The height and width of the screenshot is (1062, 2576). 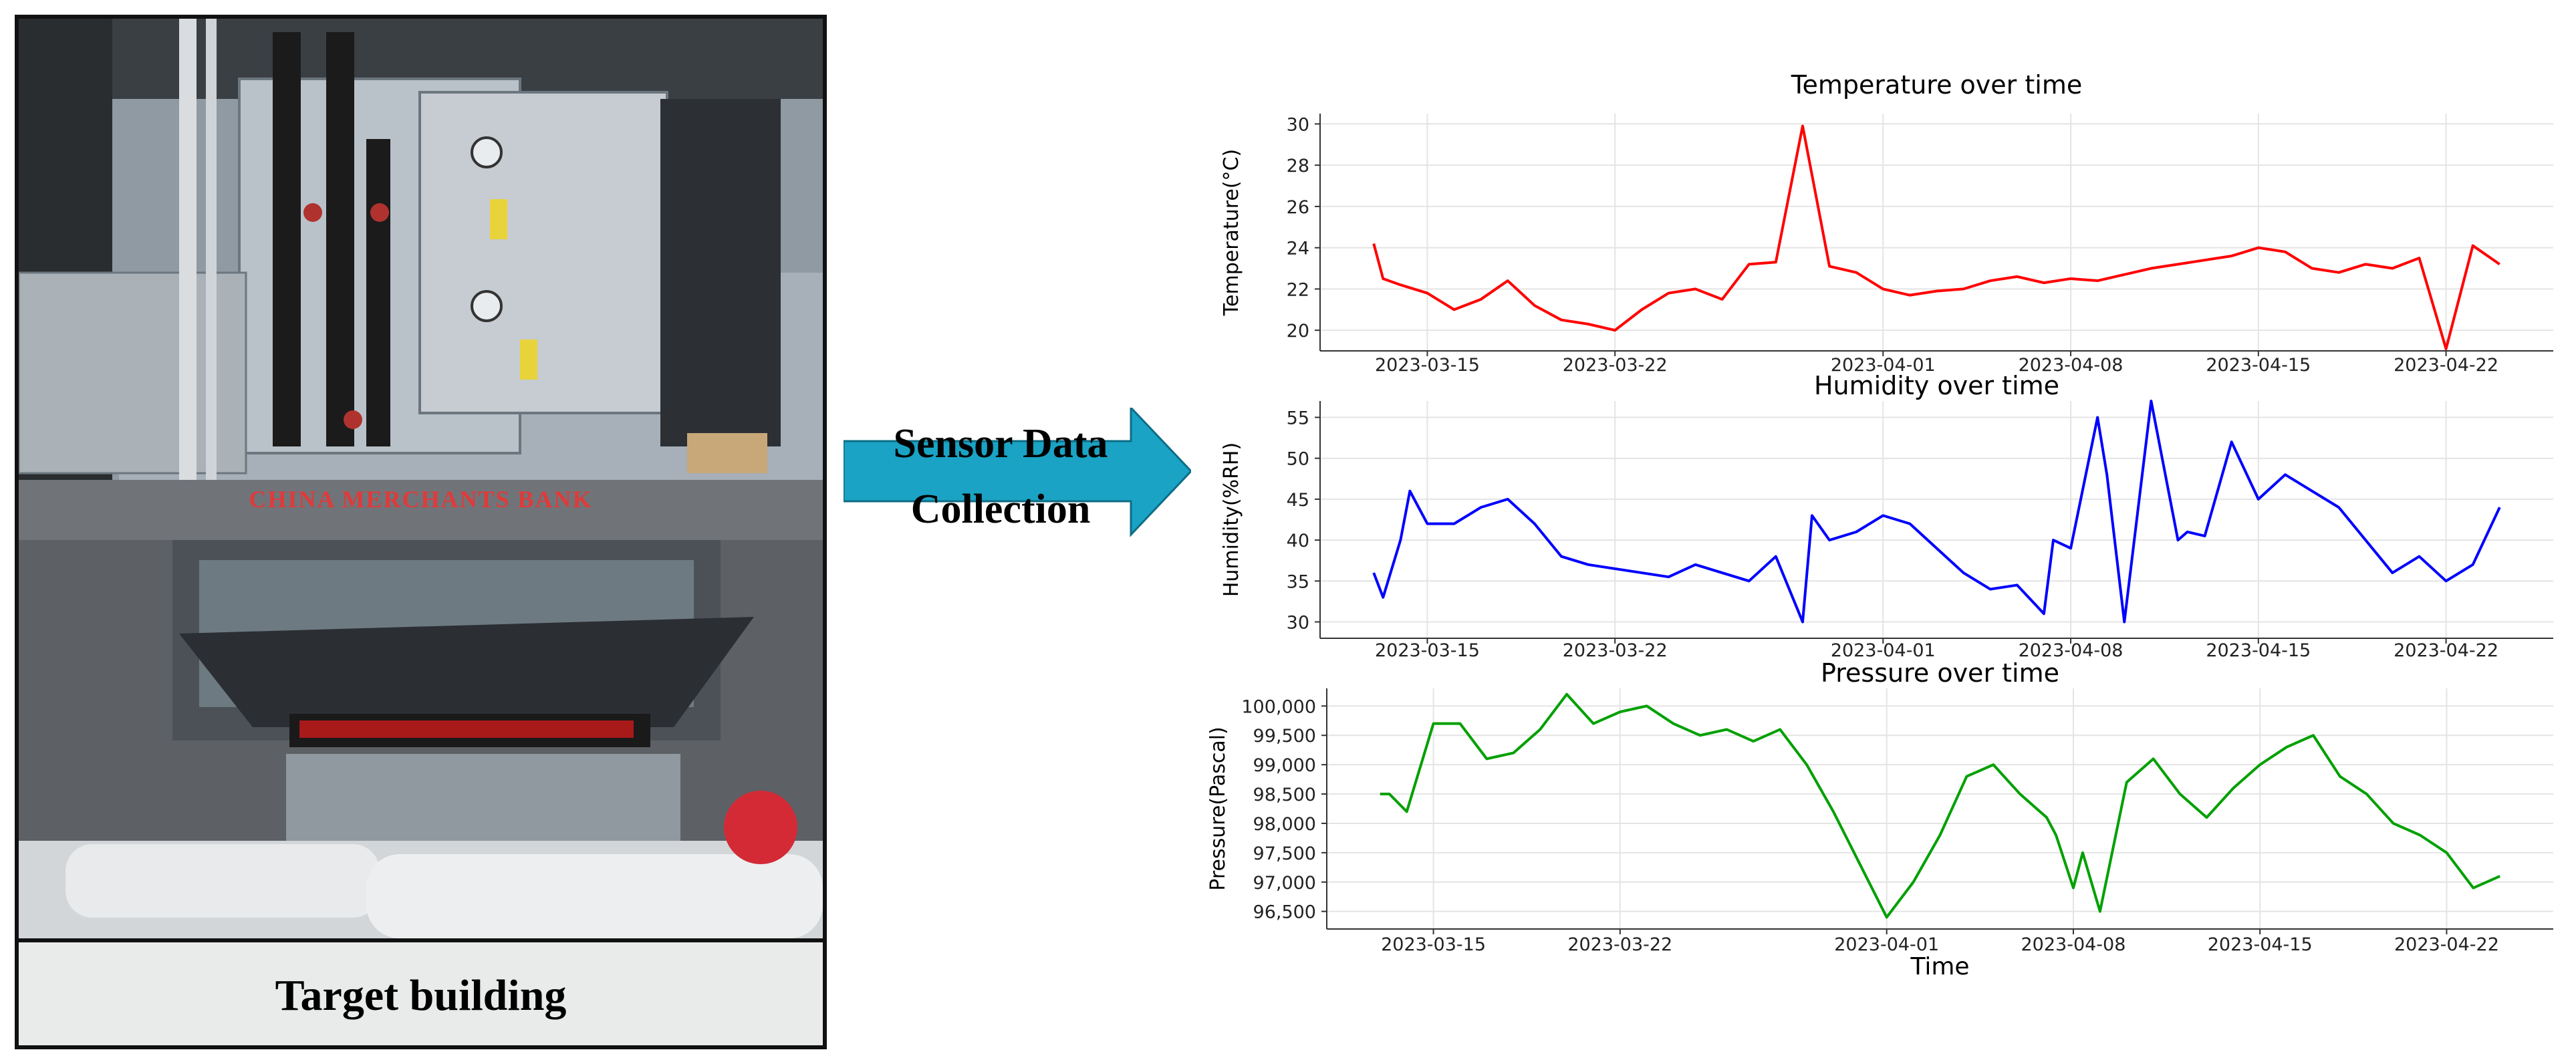 I want to click on y-tick-label: 97,000, so click(x=1284, y=883).